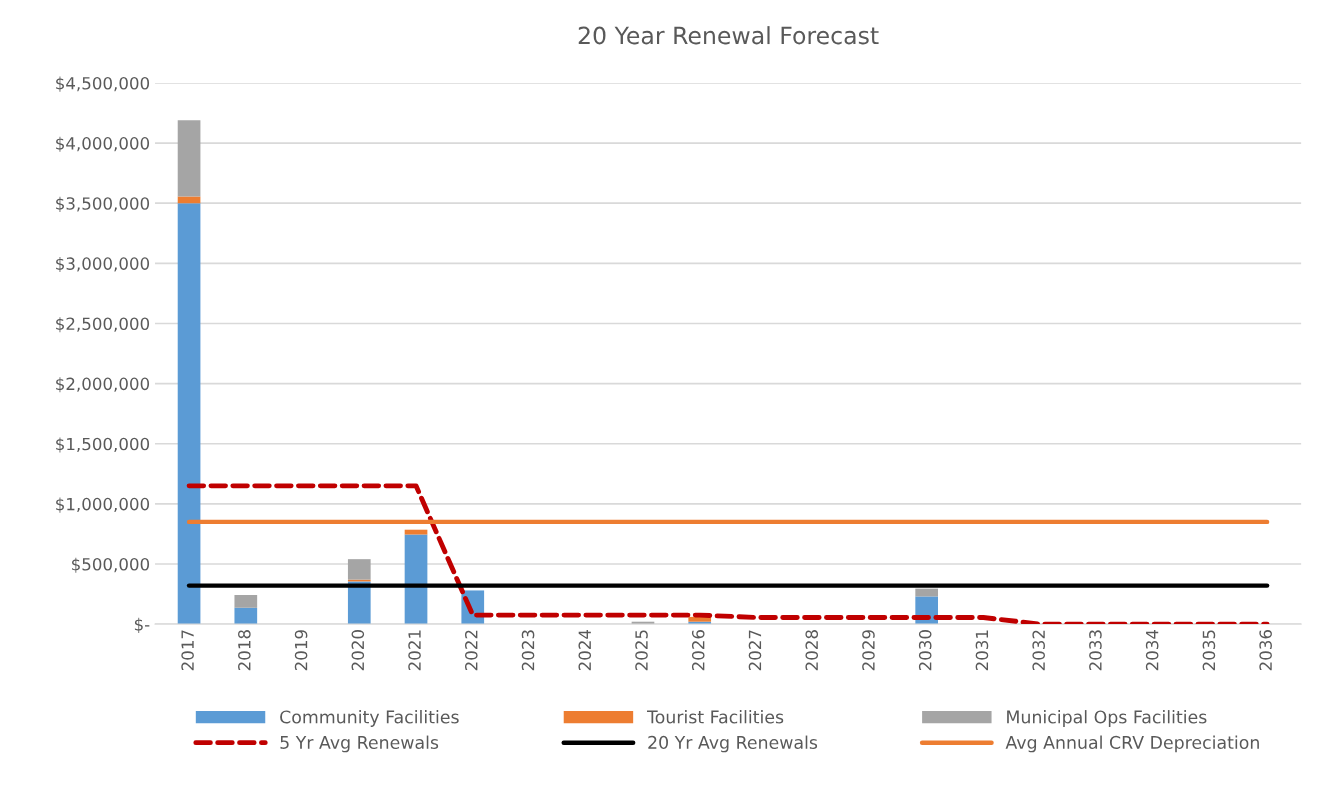 This screenshot has height=790, width=1325. Describe the element at coordinates (103, 325) in the screenshot. I see `y-tick-label: $2,500,000` at that location.